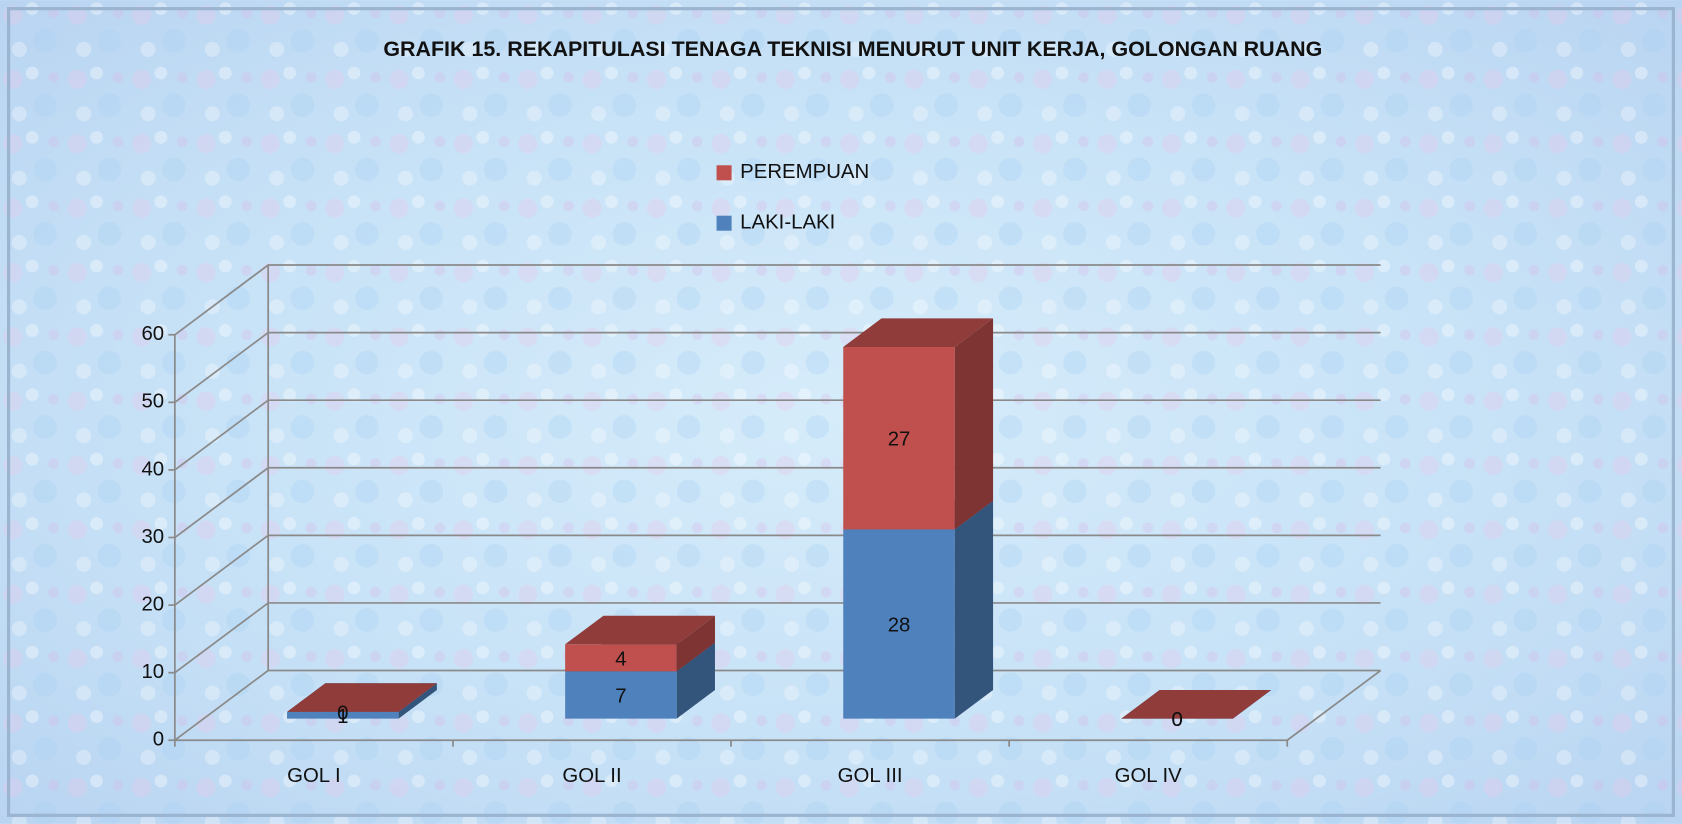 The height and width of the screenshot is (824, 1682). I want to click on x-tick-label: GOL IV, so click(1149, 776).